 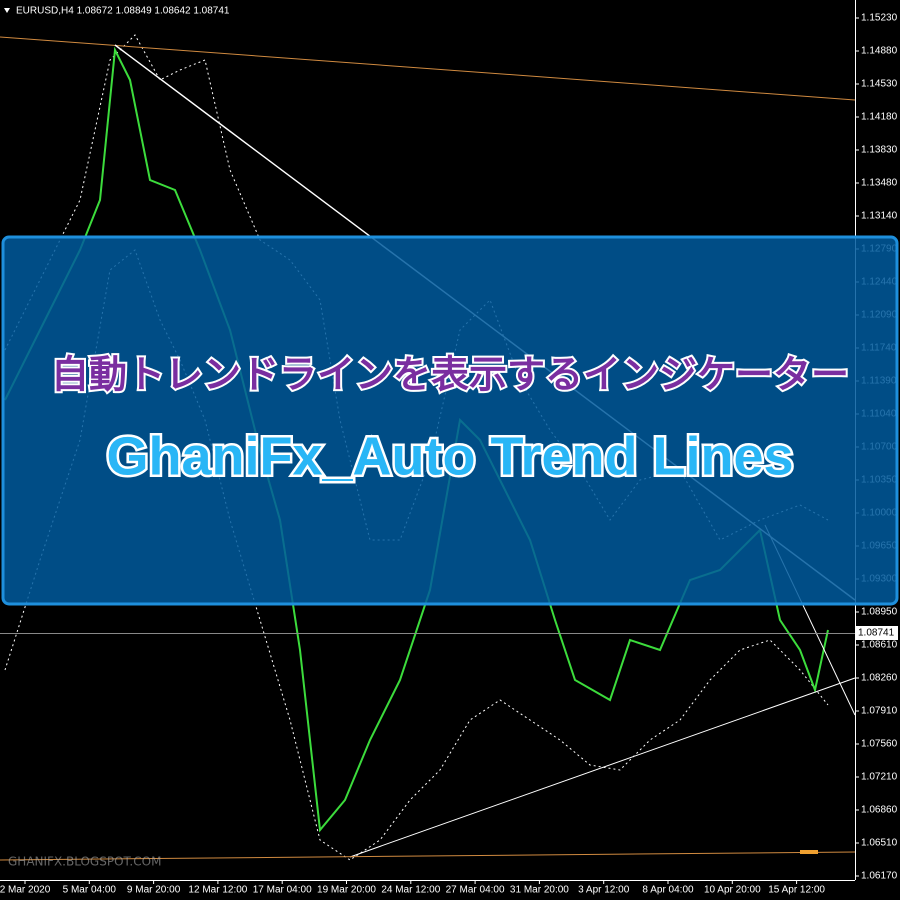 I want to click on time-label: 8 Apr 04:00, so click(x=668, y=890).